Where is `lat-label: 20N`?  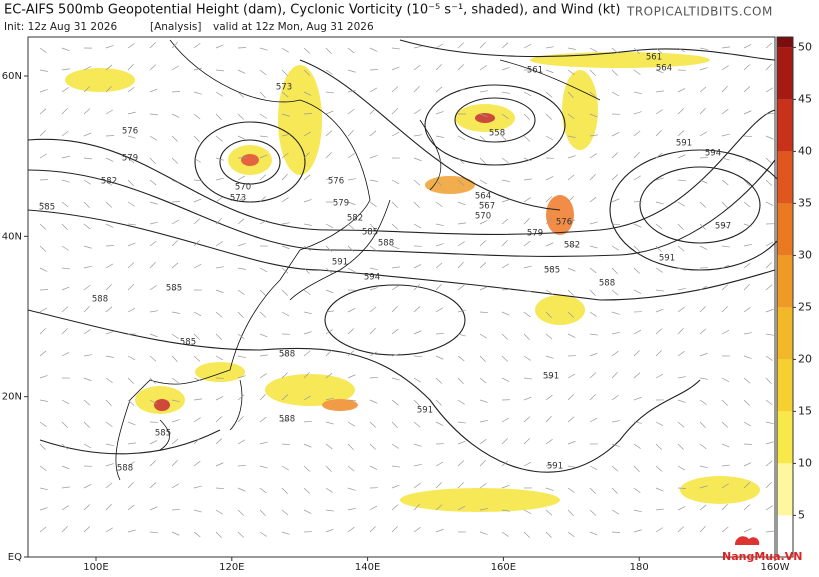 lat-label: 20N is located at coordinates (12, 397).